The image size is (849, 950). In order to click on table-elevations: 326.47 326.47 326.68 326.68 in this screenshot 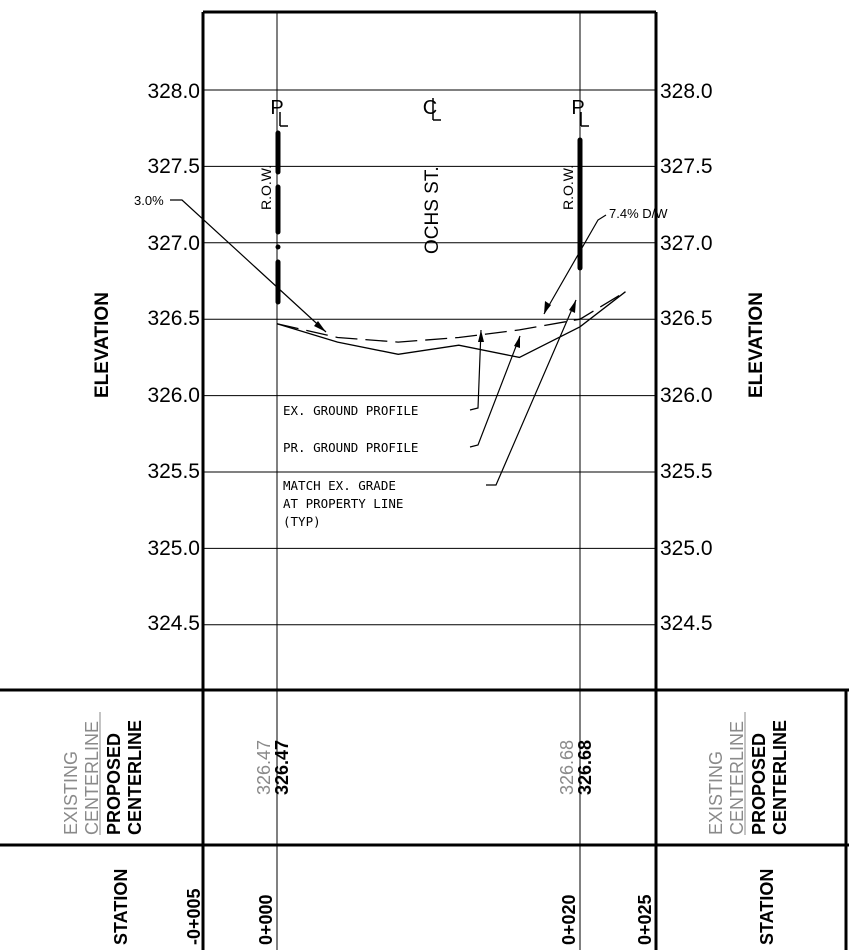, I will do `click(424, 767)`.